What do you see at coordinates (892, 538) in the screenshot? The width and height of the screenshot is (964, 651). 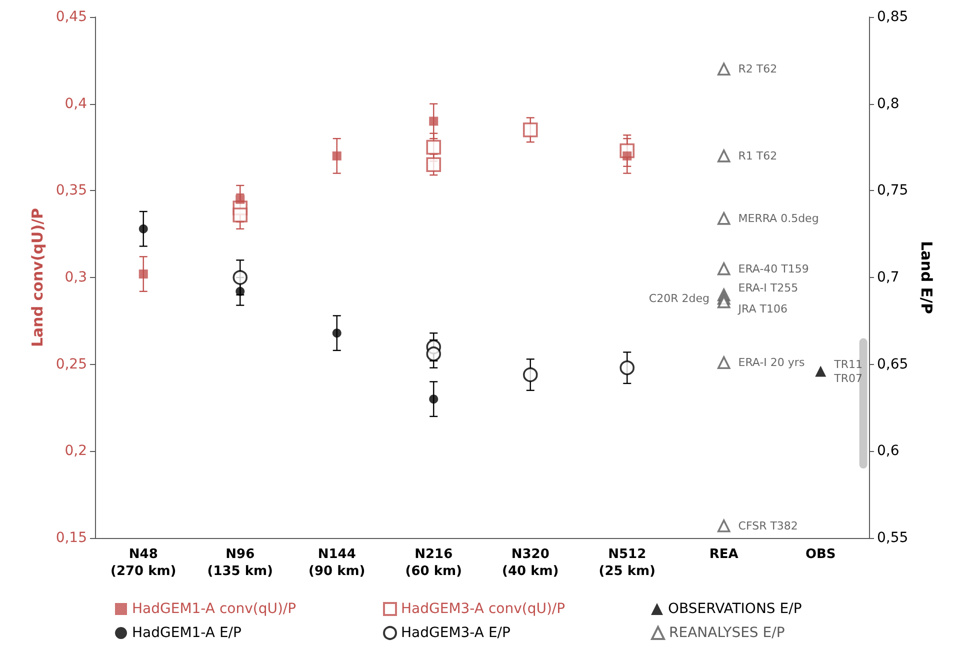 I see `y2-tick-label: 0,55` at bounding box center [892, 538].